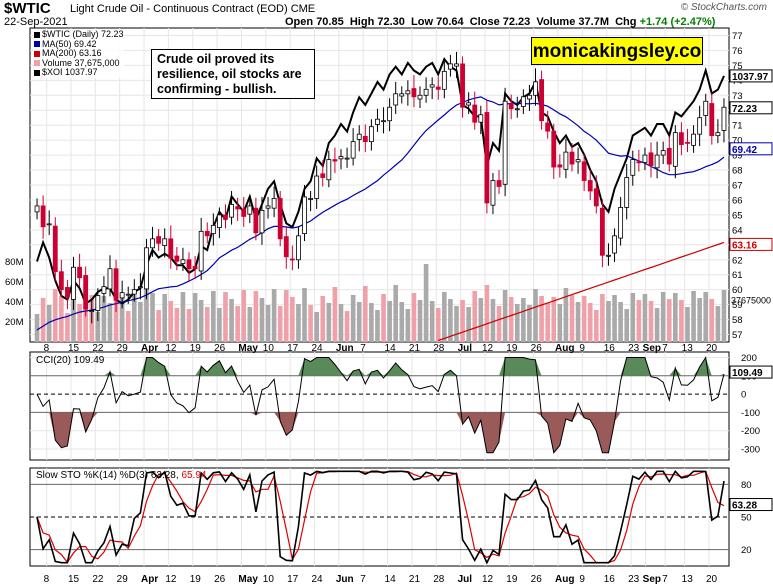 The width and height of the screenshot is (773, 586). I want to click on ma50-value-label-box, so click(751, 149).